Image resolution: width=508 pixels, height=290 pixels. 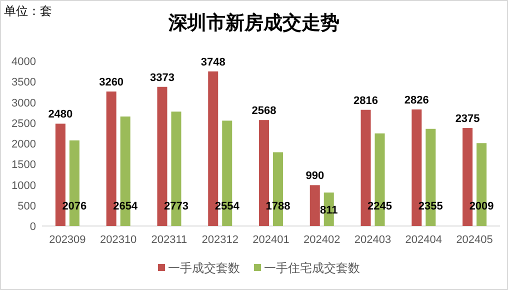 What do you see at coordinates (416, 100) in the screenshot?
I see `data-label: 2826` at bounding box center [416, 100].